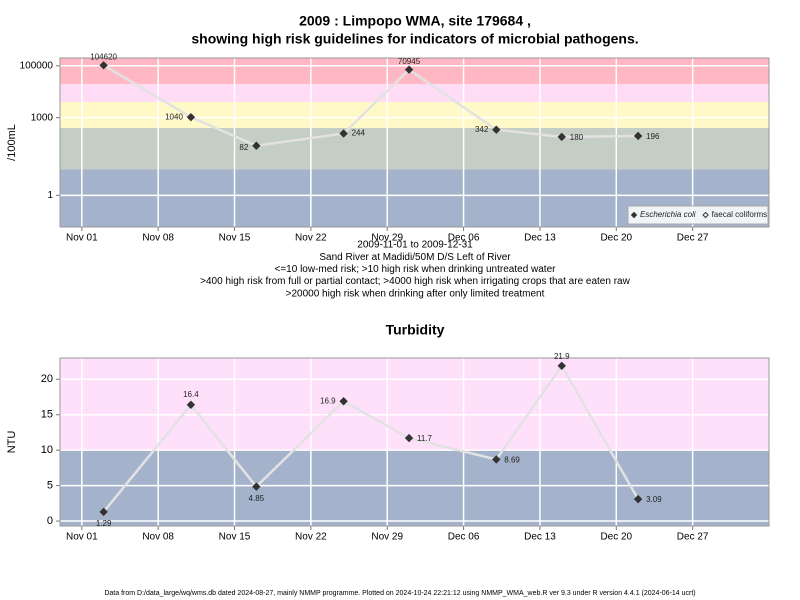 This screenshot has height=600, width=800. I want to click on legend-label: faecal coliforms, so click(740, 214).